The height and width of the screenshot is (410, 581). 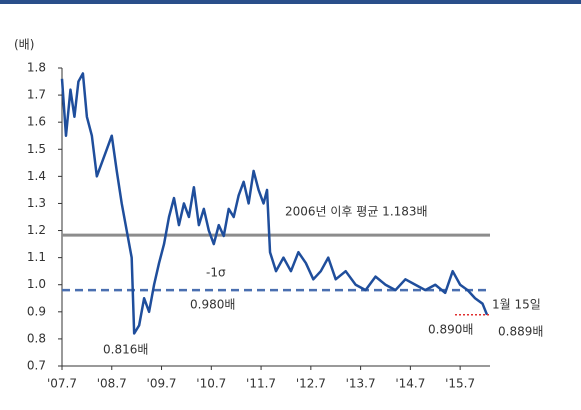 What do you see at coordinates (460, 384) in the screenshot?
I see `x-tick-label: '15.7` at bounding box center [460, 384].